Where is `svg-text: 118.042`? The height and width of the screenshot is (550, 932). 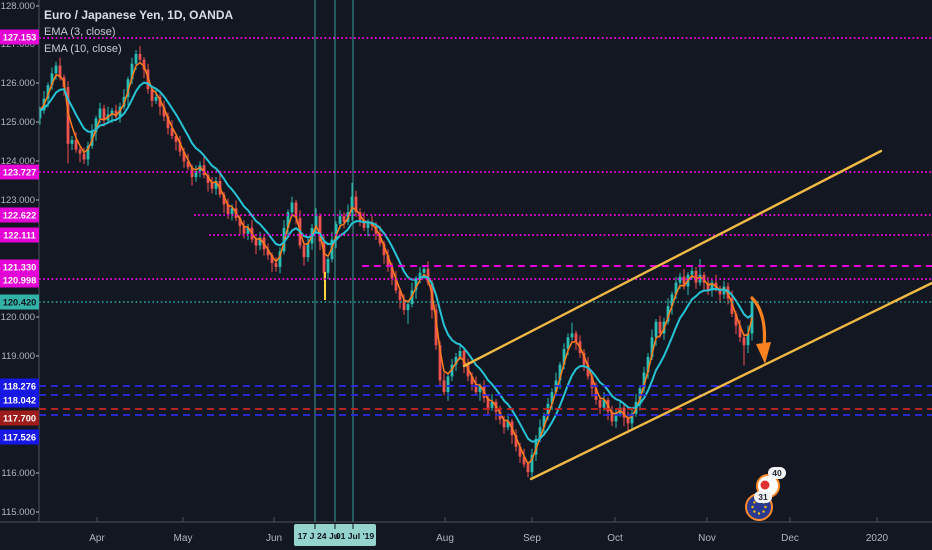
svg-text: 118.042 is located at coordinates (19, 400).